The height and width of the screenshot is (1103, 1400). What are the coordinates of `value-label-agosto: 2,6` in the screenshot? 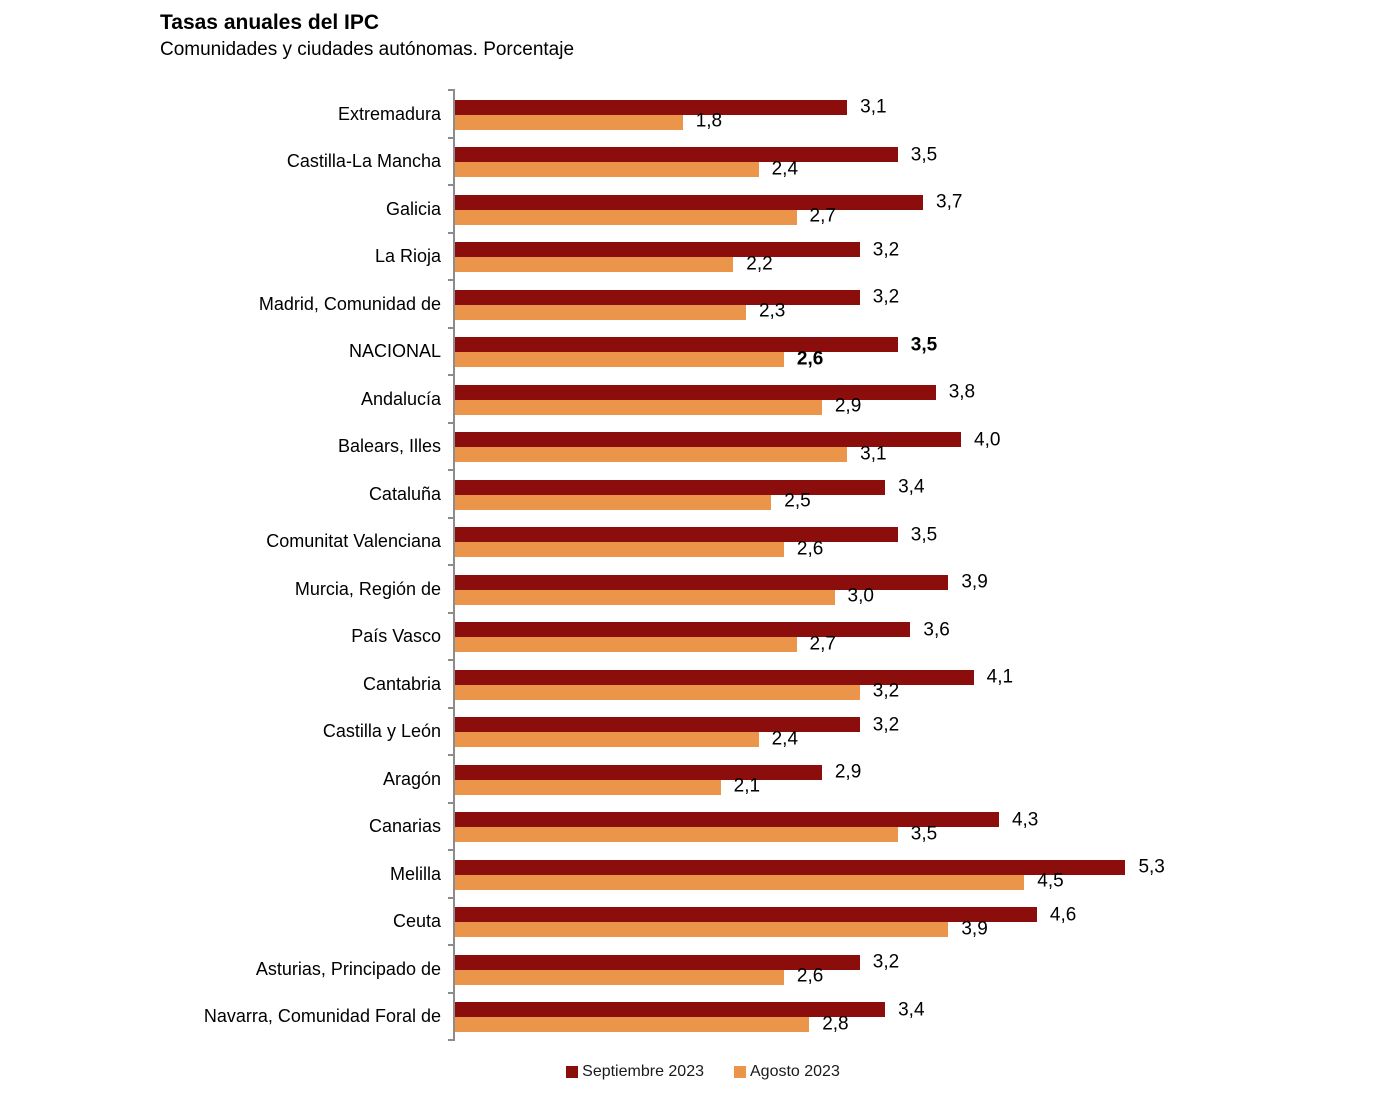 It's located at (810, 358).